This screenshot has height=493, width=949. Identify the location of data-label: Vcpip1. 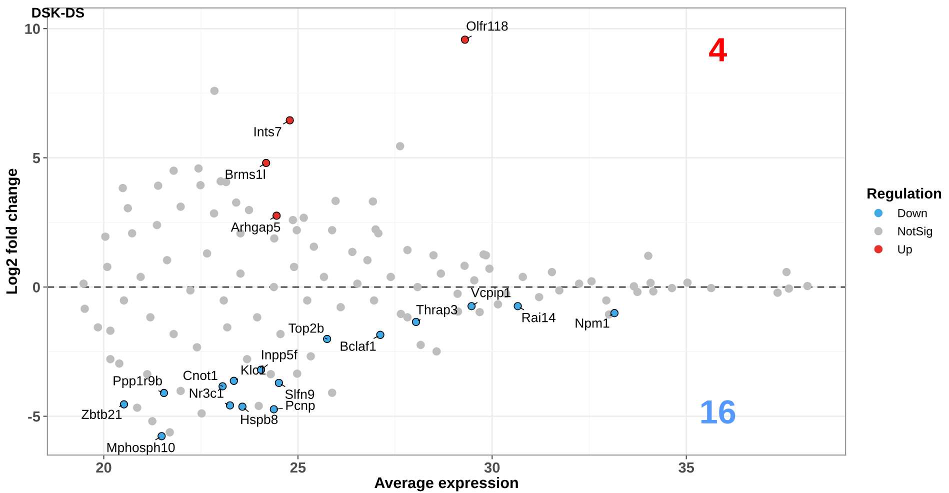
(490, 294).